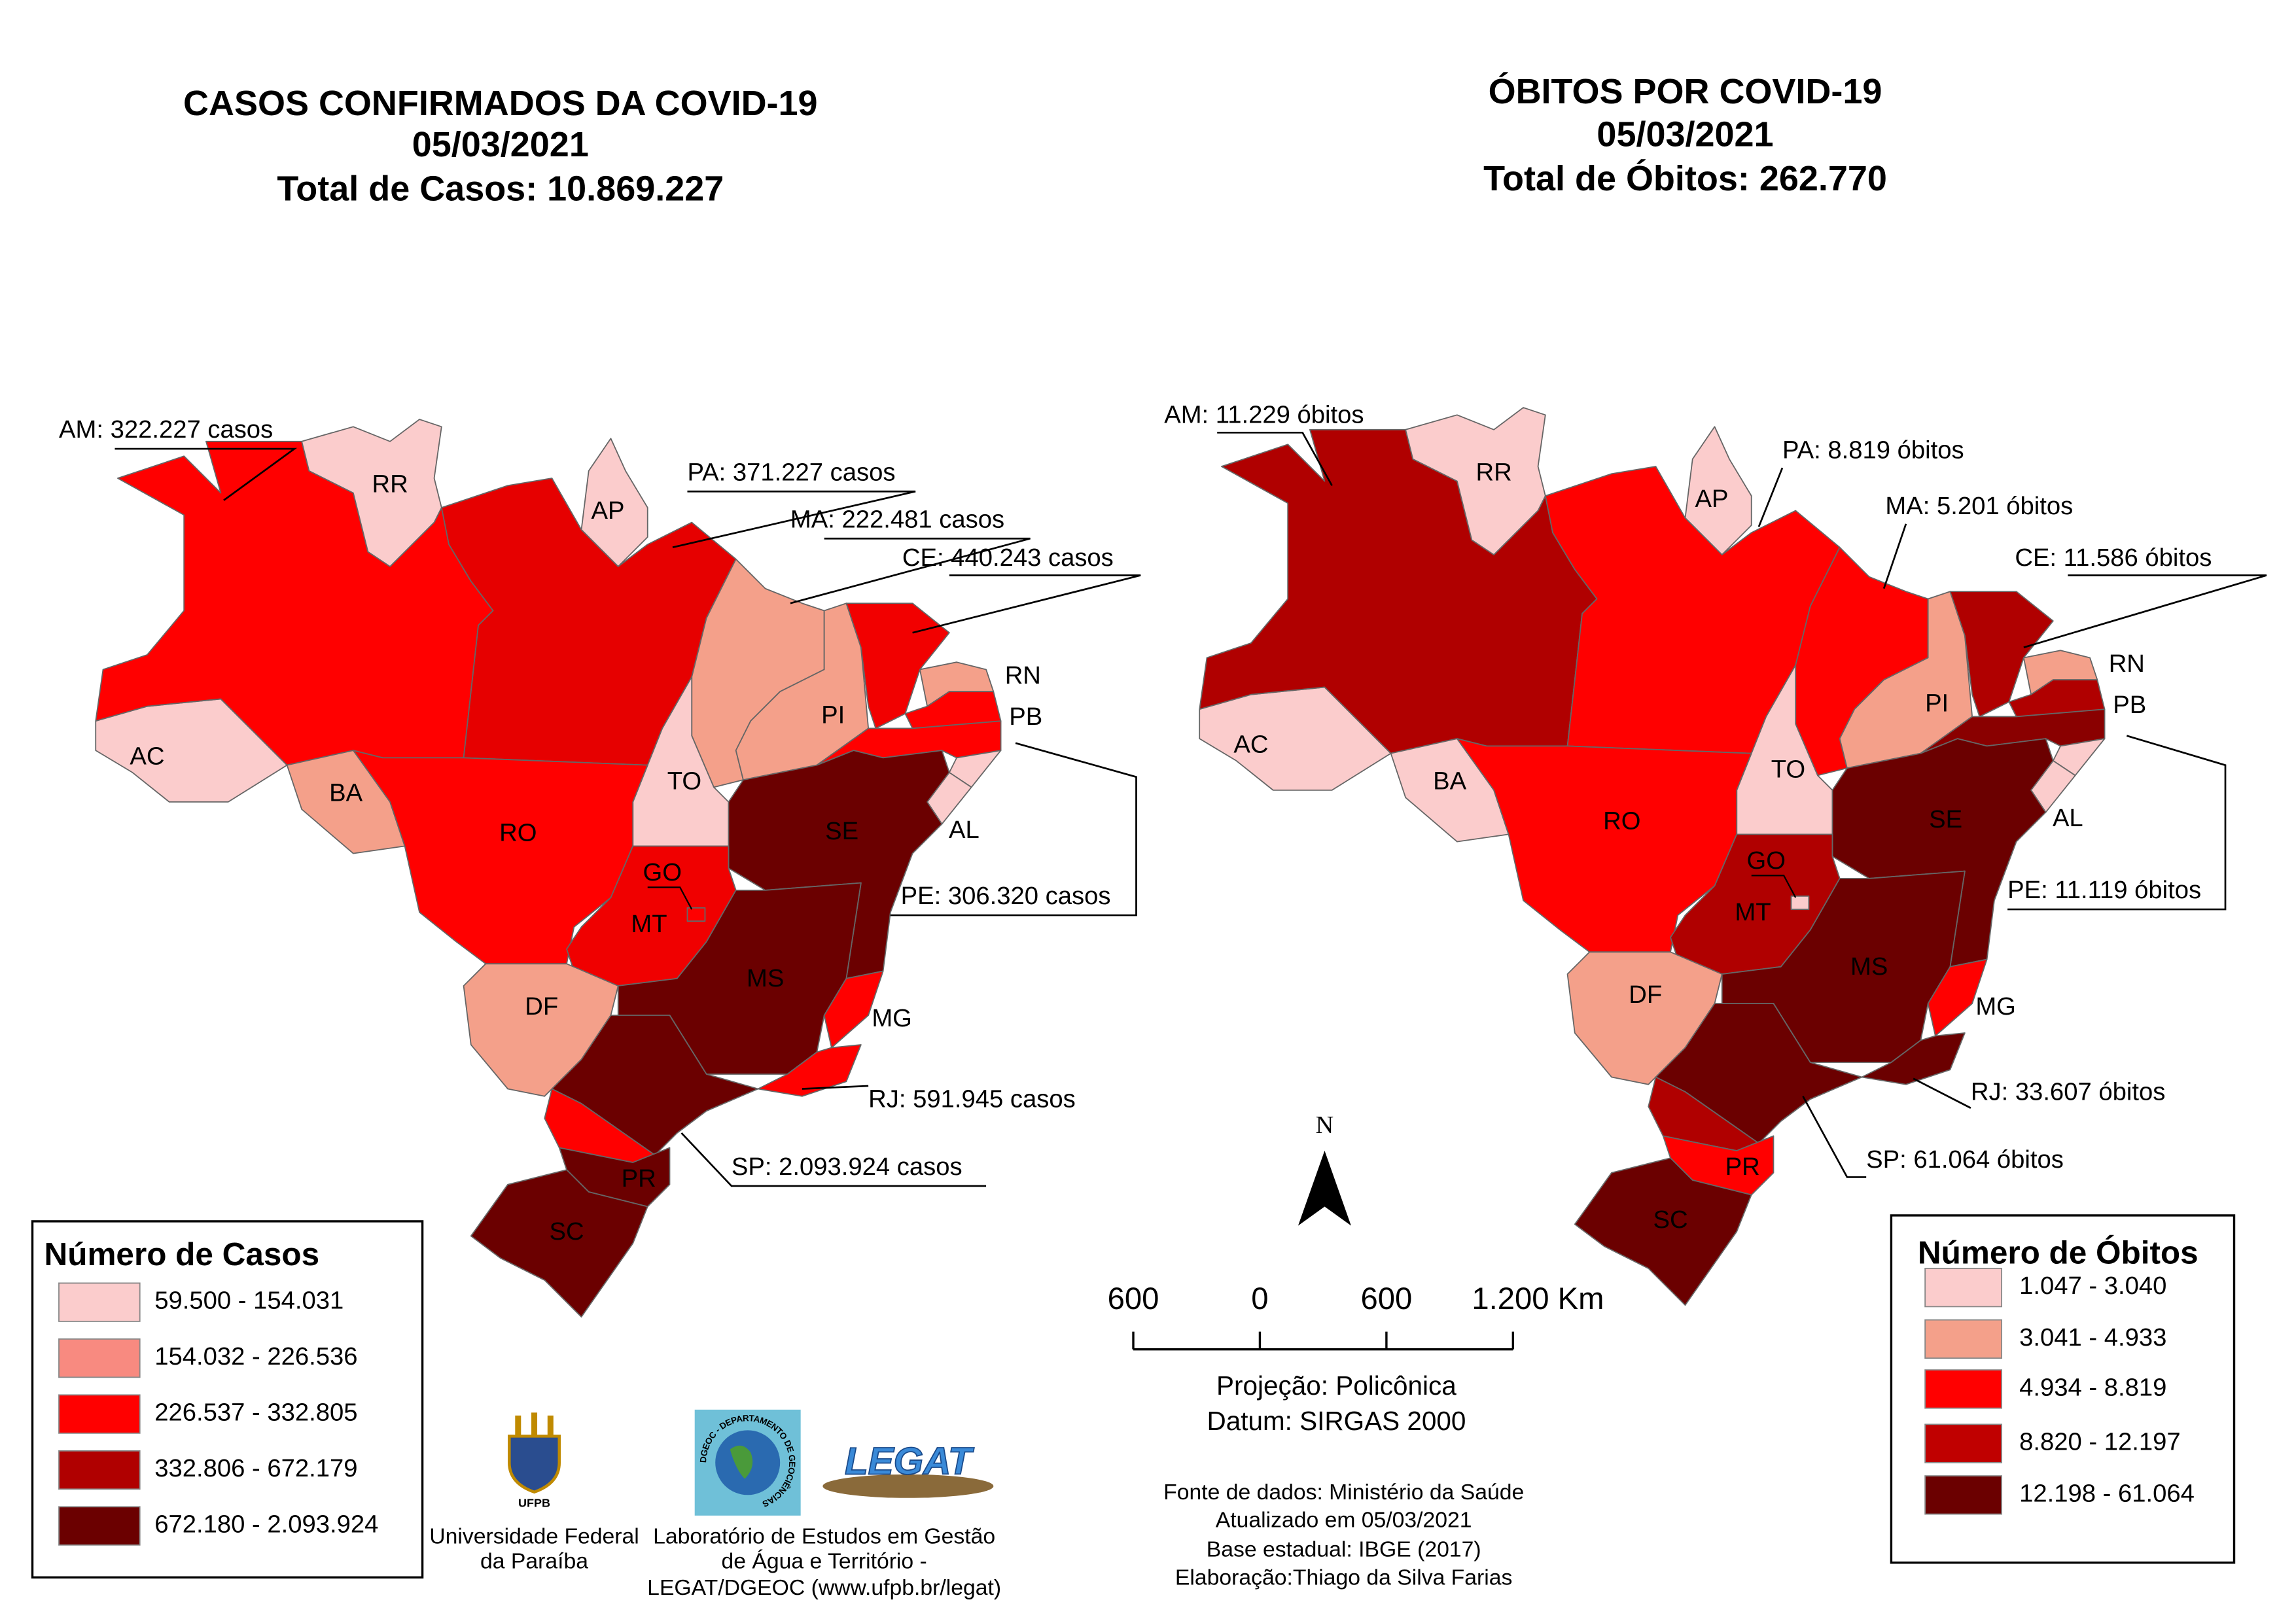 This screenshot has height=1623, width=2296. Describe the element at coordinates (1873, 450) in the screenshot. I see `callout-label: PA: 8.819 óbitos` at that location.